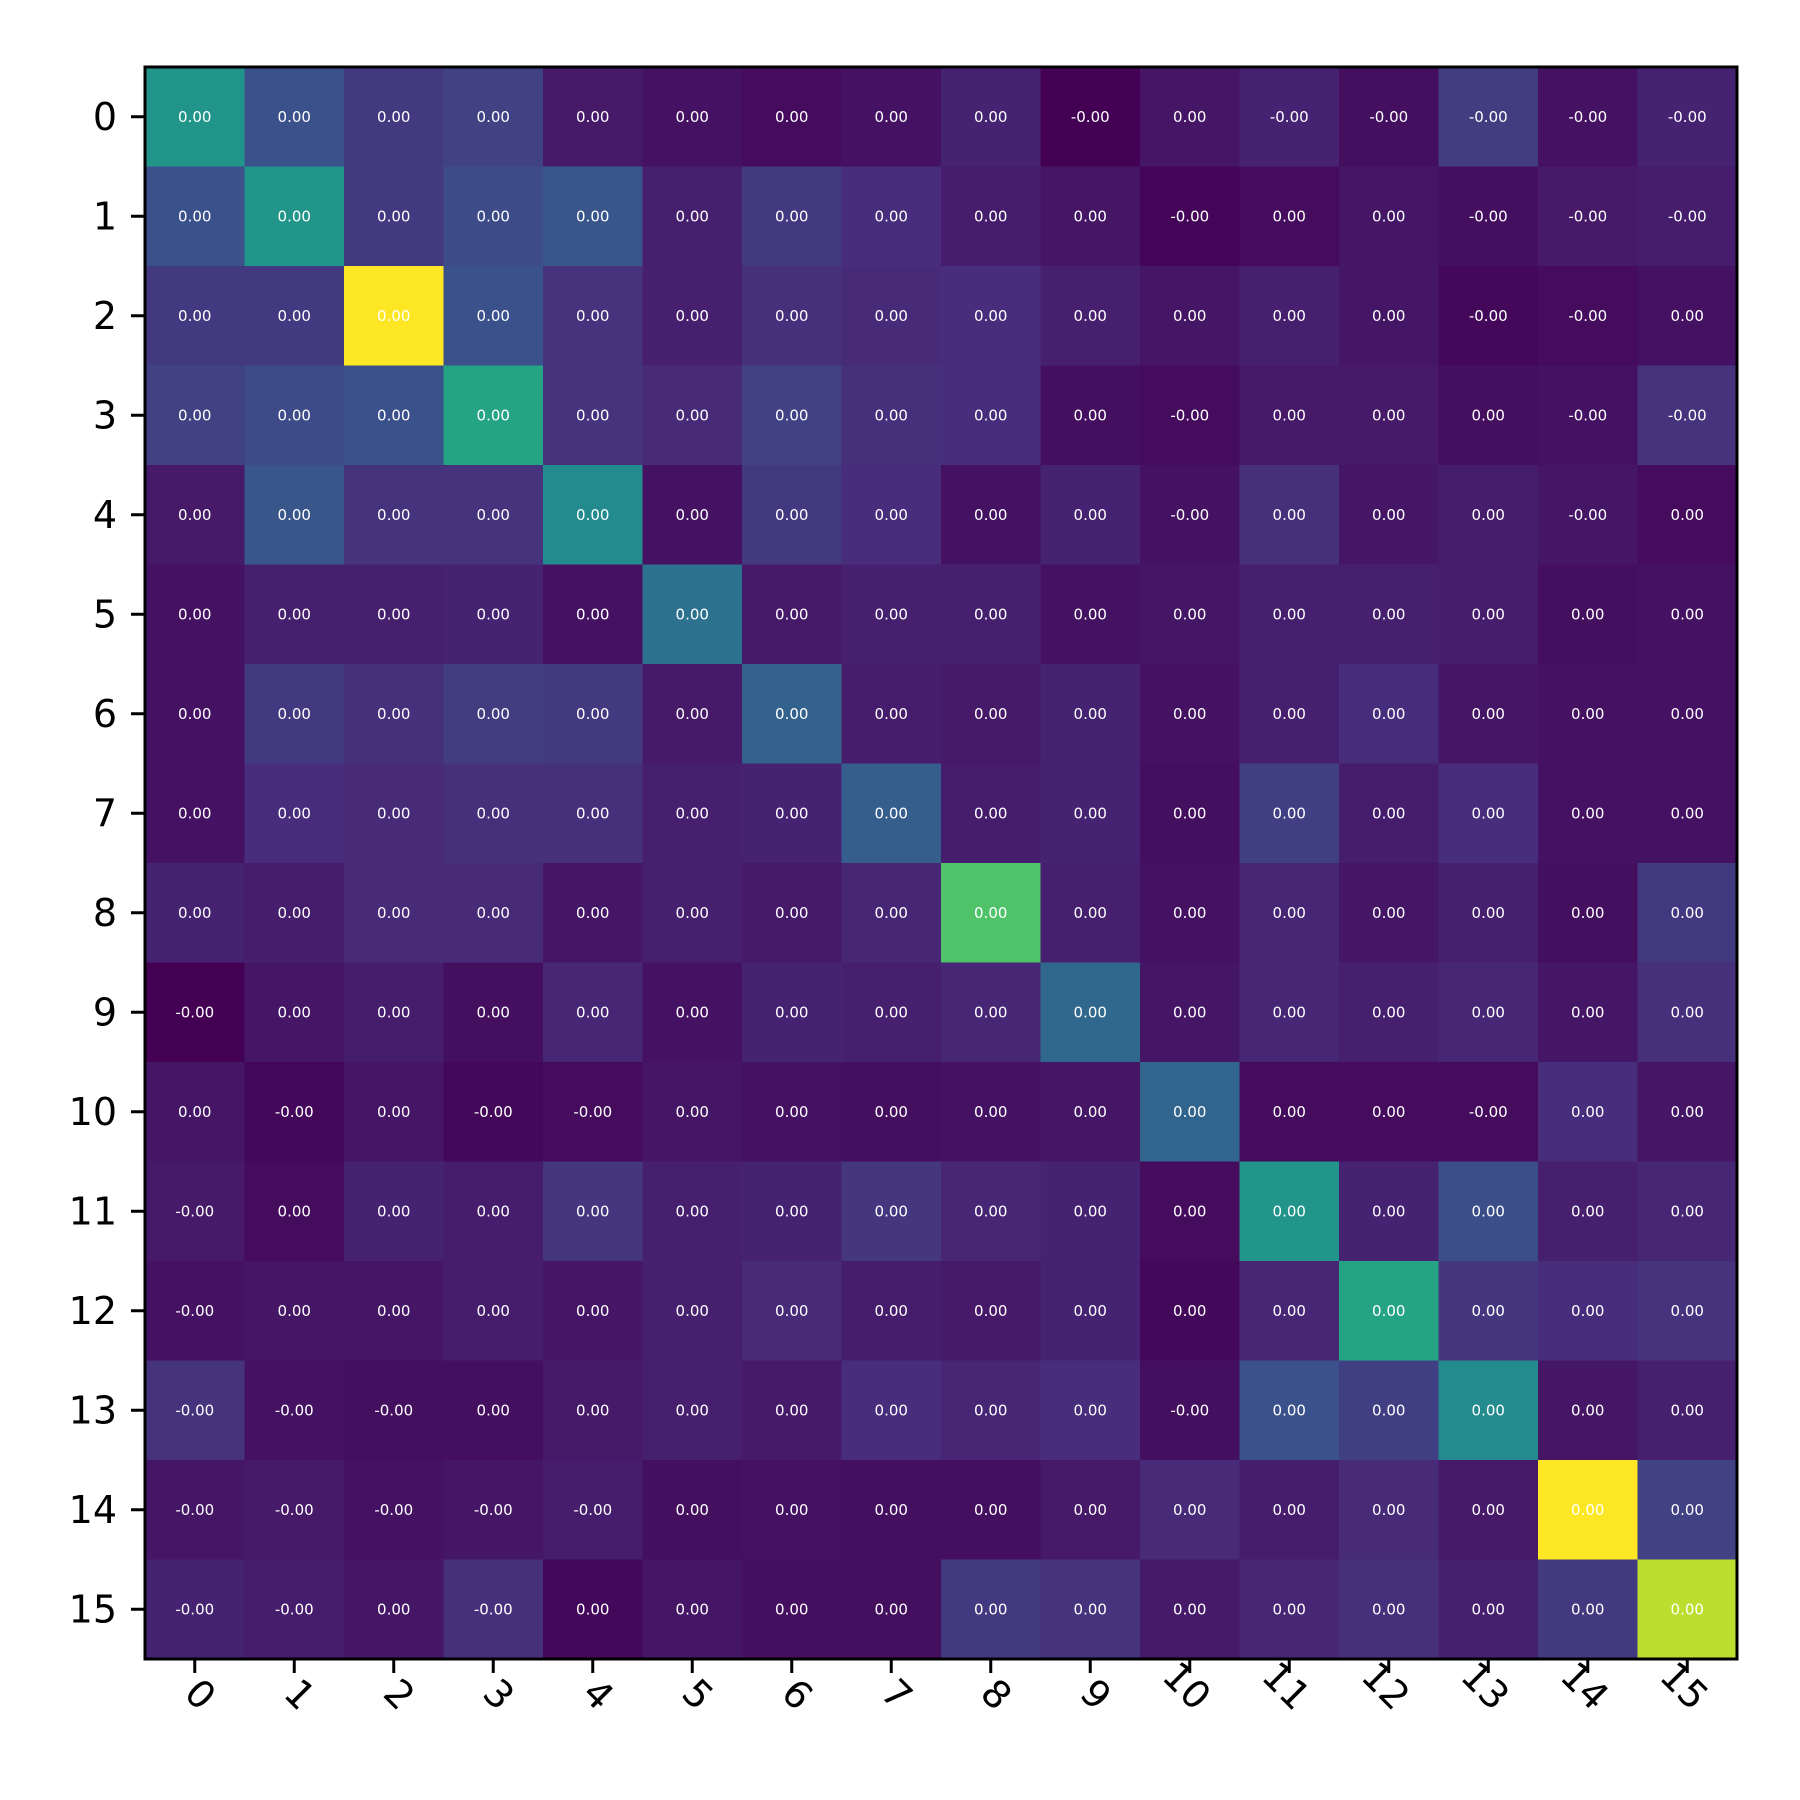  Describe the element at coordinates (791, 1012) in the screenshot. I see `cell-label-9-6: 0.00` at that location.